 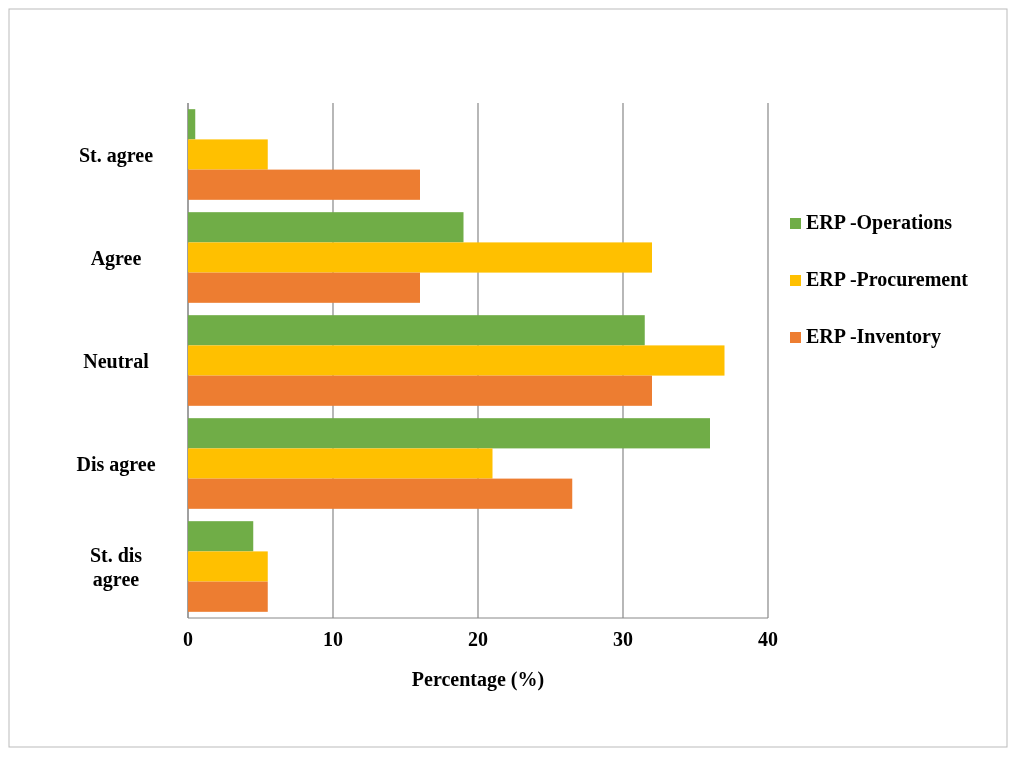 What do you see at coordinates (478, 679) in the screenshot?
I see `x-axis-title: Percentage (%)` at bounding box center [478, 679].